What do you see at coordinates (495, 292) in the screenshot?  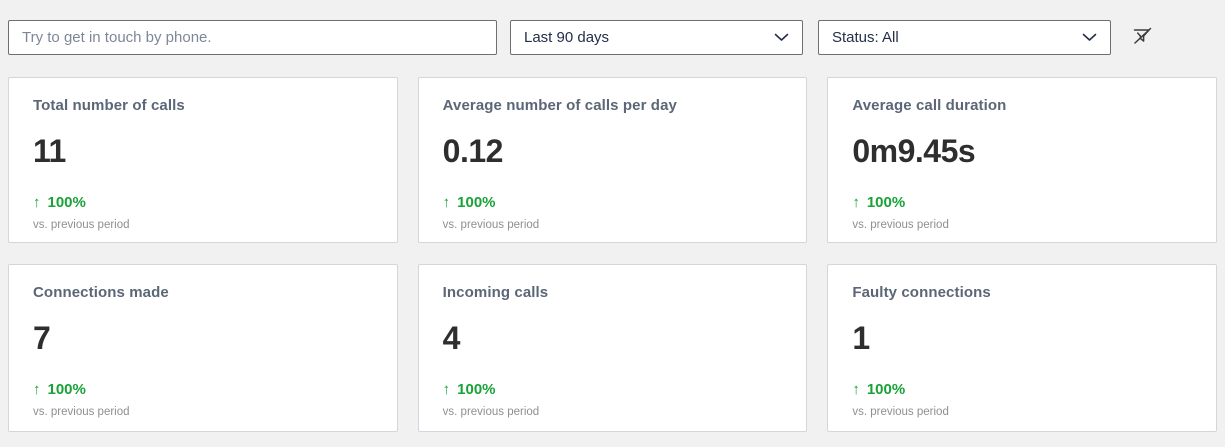 I see `card-title: Incoming calls` at bounding box center [495, 292].